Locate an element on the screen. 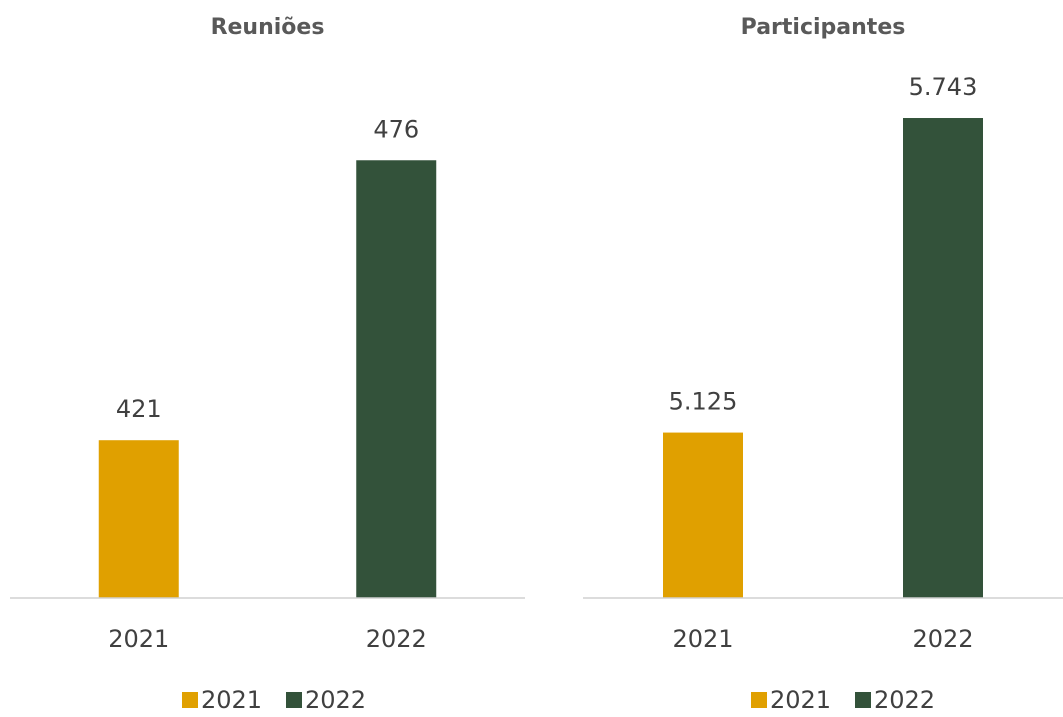 This screenshot has width=1063, height=717. data-label: 5.743 is located at coordinates (943, 87).